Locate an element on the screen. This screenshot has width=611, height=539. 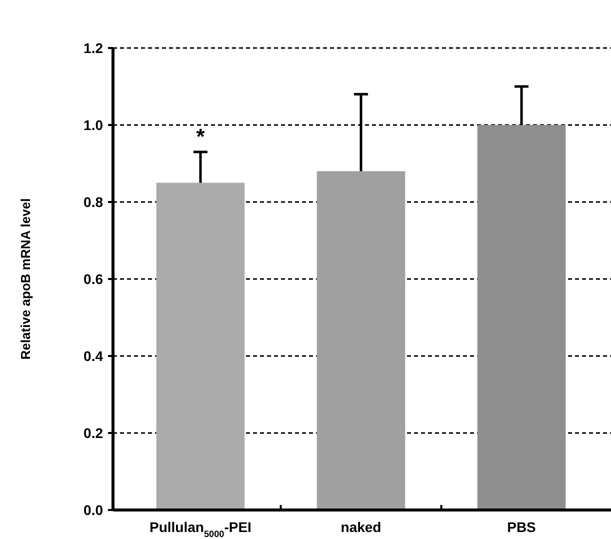
y-tick-label: 0.4 is located at coordinates (94, 356).